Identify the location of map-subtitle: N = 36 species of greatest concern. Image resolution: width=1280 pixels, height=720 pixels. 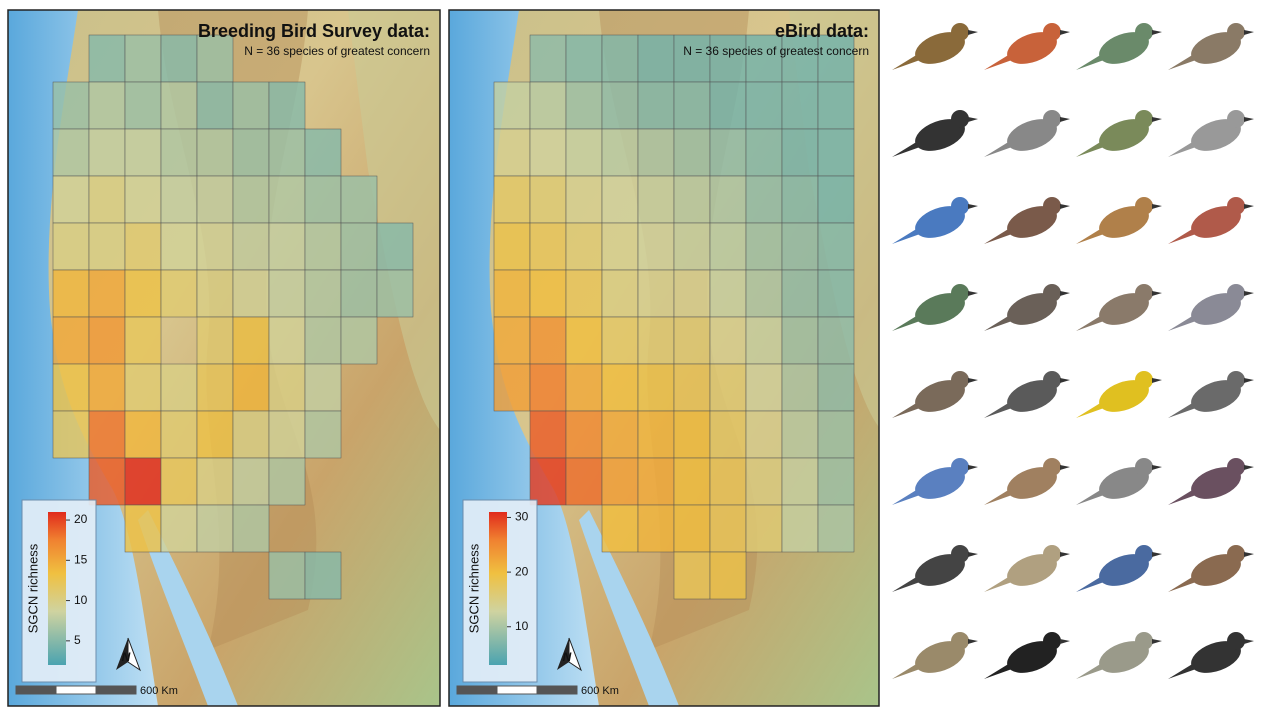
(337, 51).